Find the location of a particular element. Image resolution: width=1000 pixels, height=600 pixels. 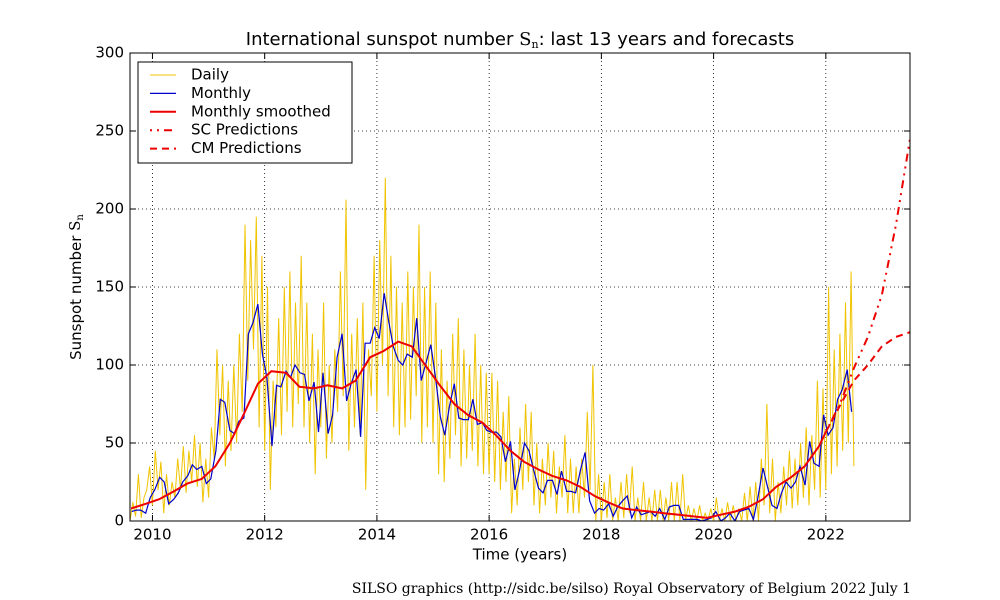

legend-label: Monthly is located at coordinates (221, 93).